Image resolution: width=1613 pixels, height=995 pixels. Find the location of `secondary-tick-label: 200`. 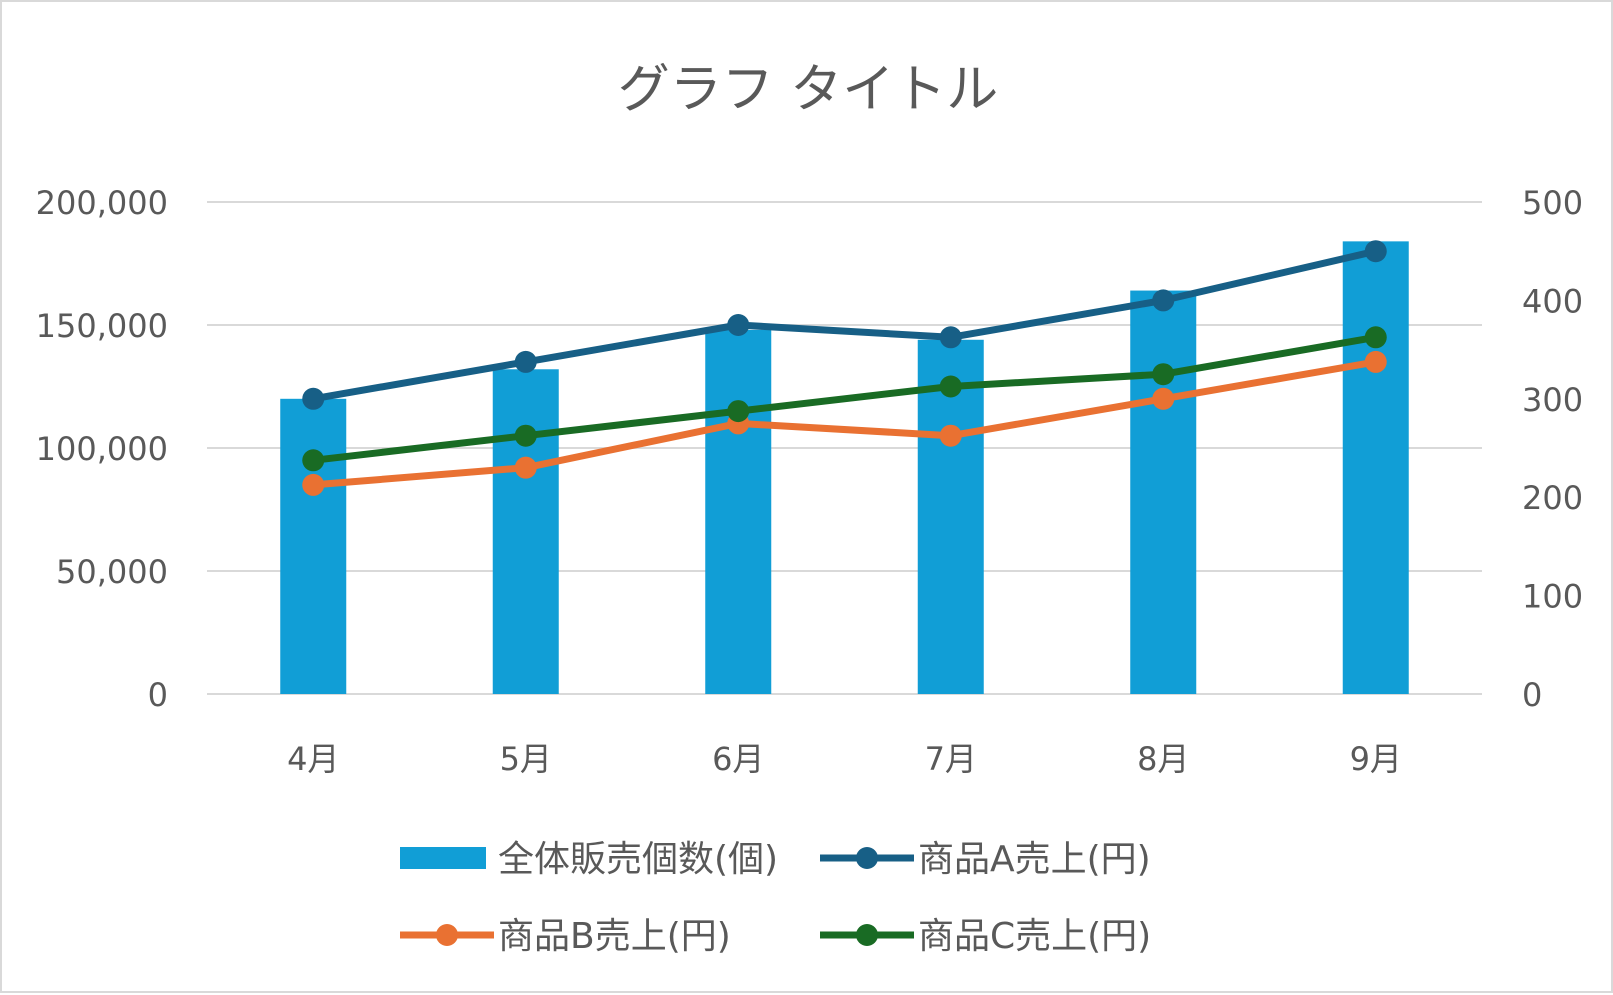

secondary-tick-label: 200 is located at coordinates (1552, 498).